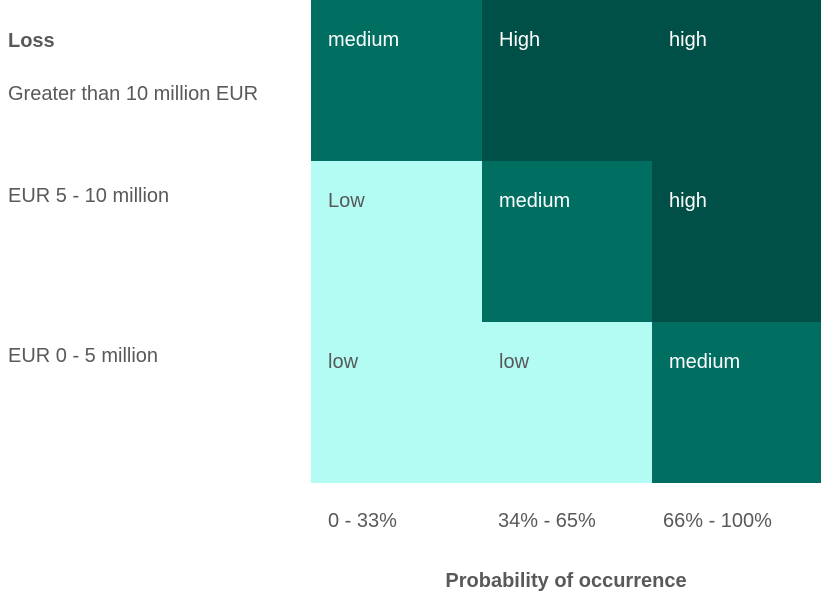 This screenshot has height=602, width=821. What do you see at coordinates (717, 521) in the screenshot?
I see `col-label-high-prob: 66% - 100%` at bounding box center [717, 521].